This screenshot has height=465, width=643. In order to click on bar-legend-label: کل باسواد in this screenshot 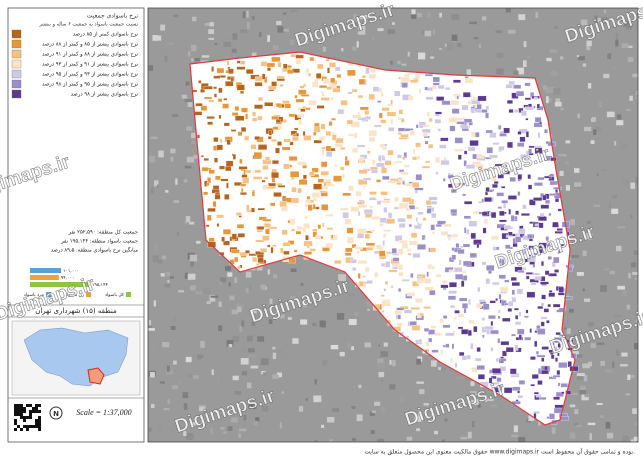, I will do `click(115, 295)`.